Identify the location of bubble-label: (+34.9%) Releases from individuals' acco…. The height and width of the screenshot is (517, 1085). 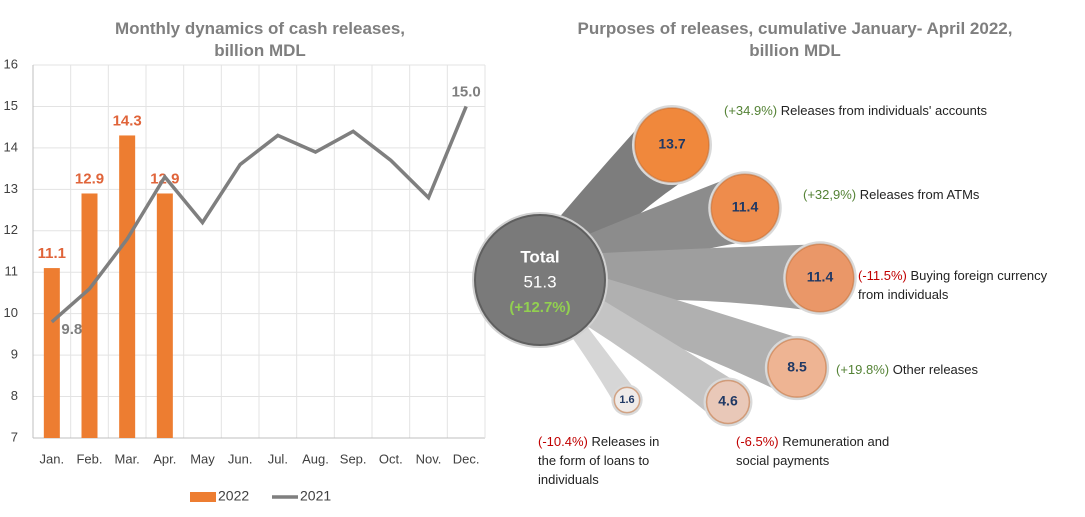
(889, 110).